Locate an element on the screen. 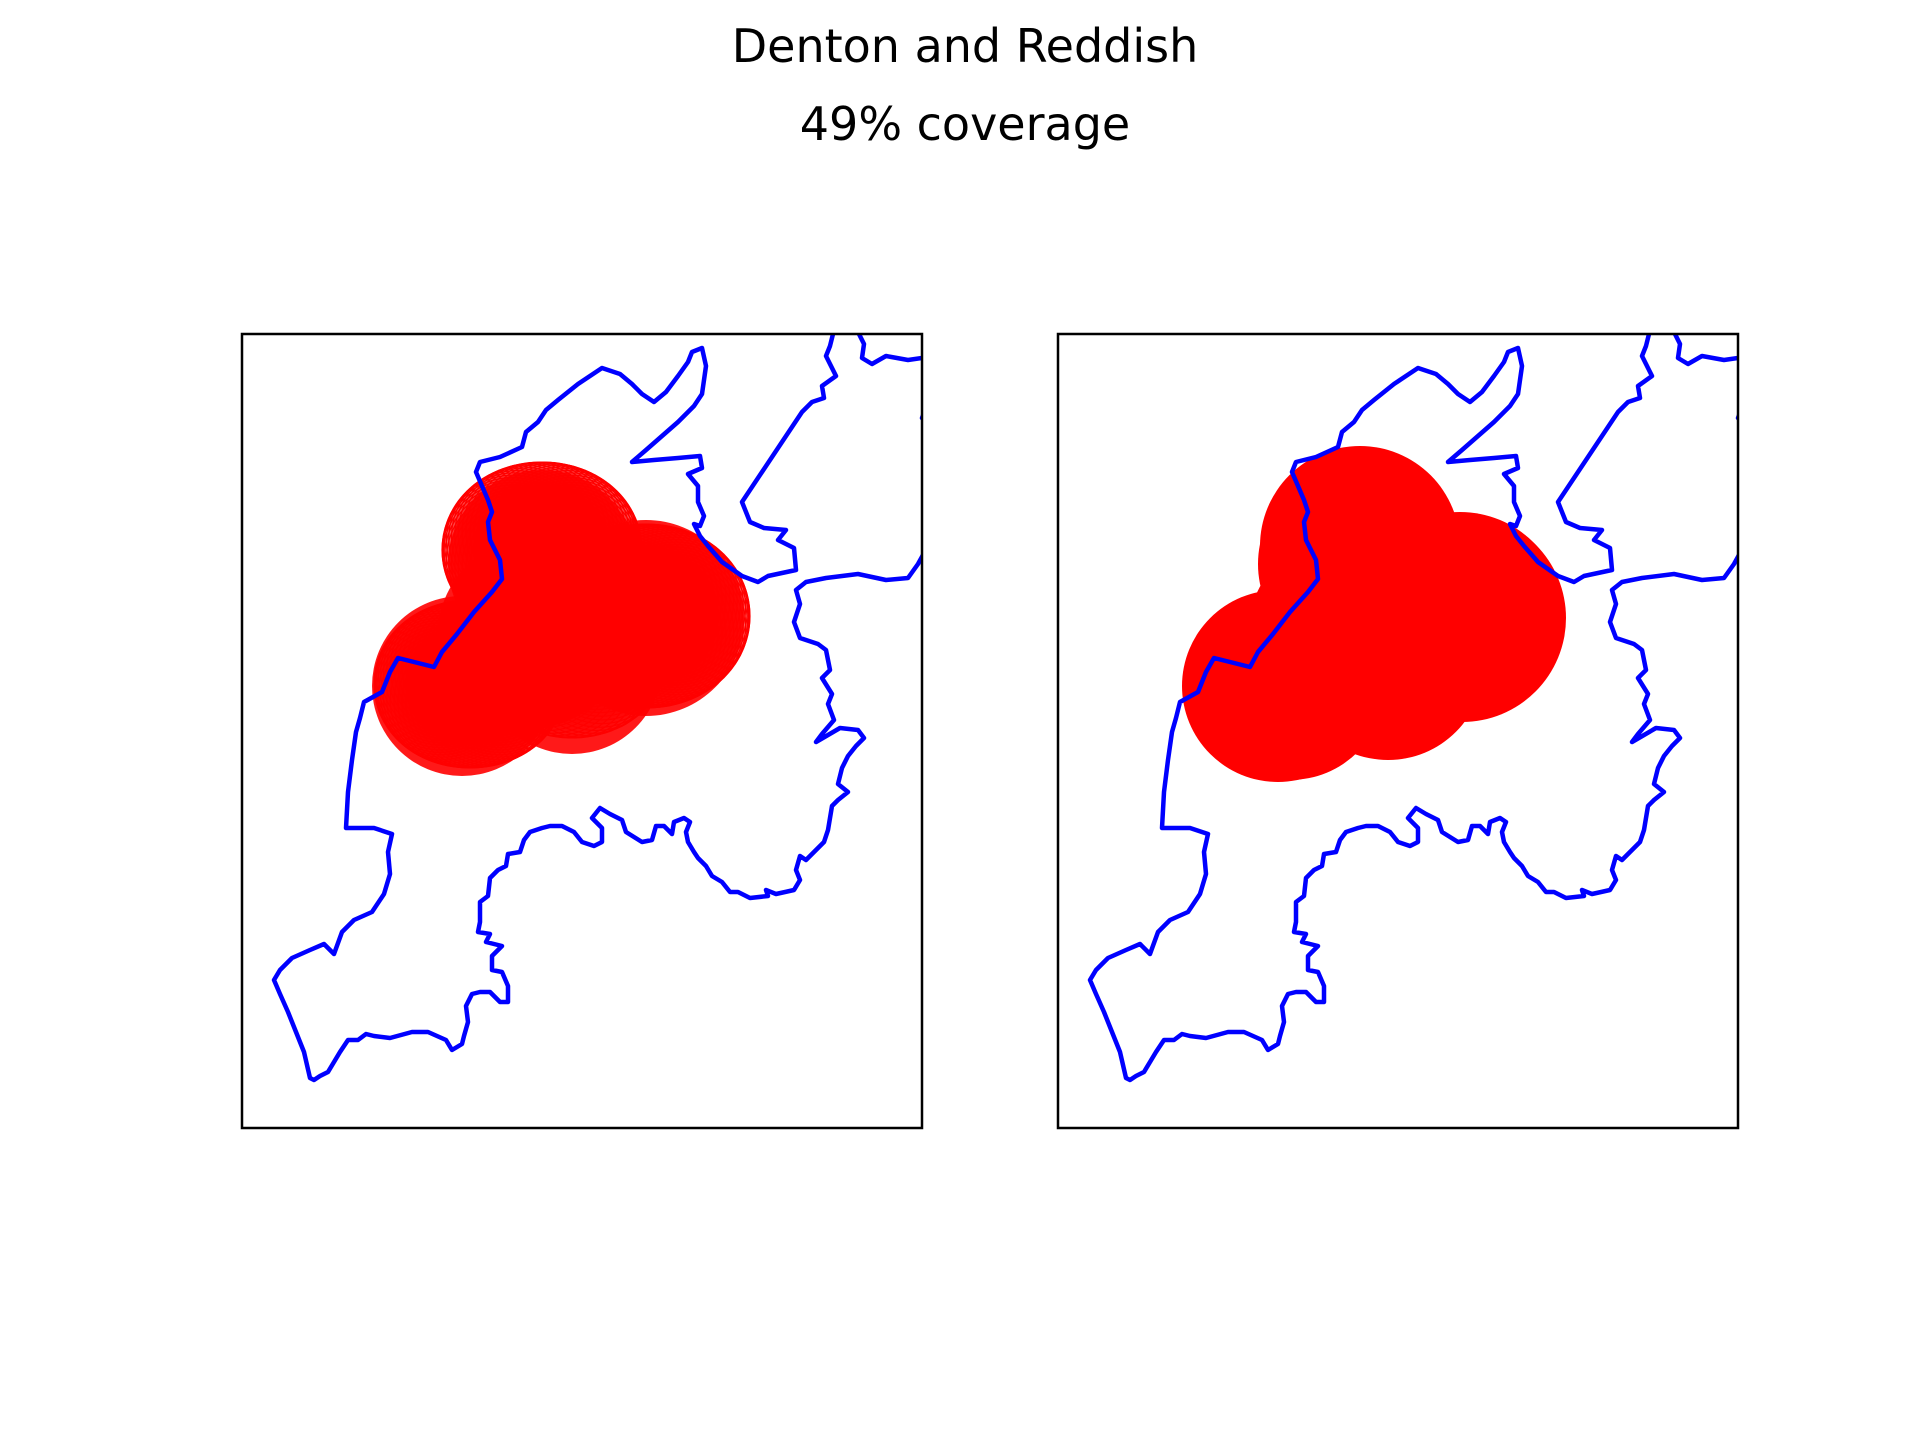 The height and width of the screenshot is (1440, 1920). coverage-circle is located at coordinates (532, 634).